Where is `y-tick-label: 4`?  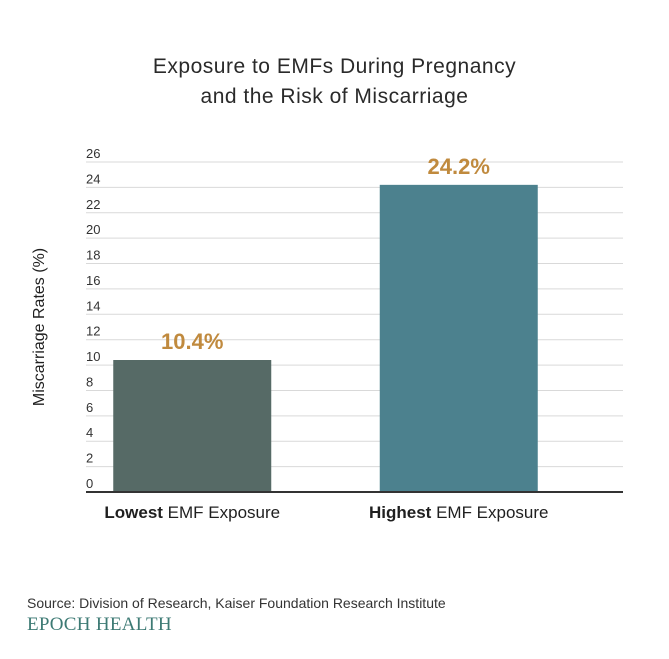
y-tick-label: 4 is located at coordinates (89, 432).